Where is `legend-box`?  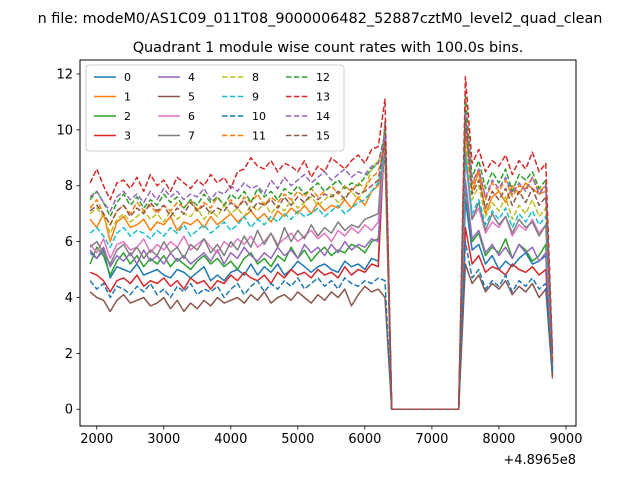
legend-box is located at coordinates (215, 108).